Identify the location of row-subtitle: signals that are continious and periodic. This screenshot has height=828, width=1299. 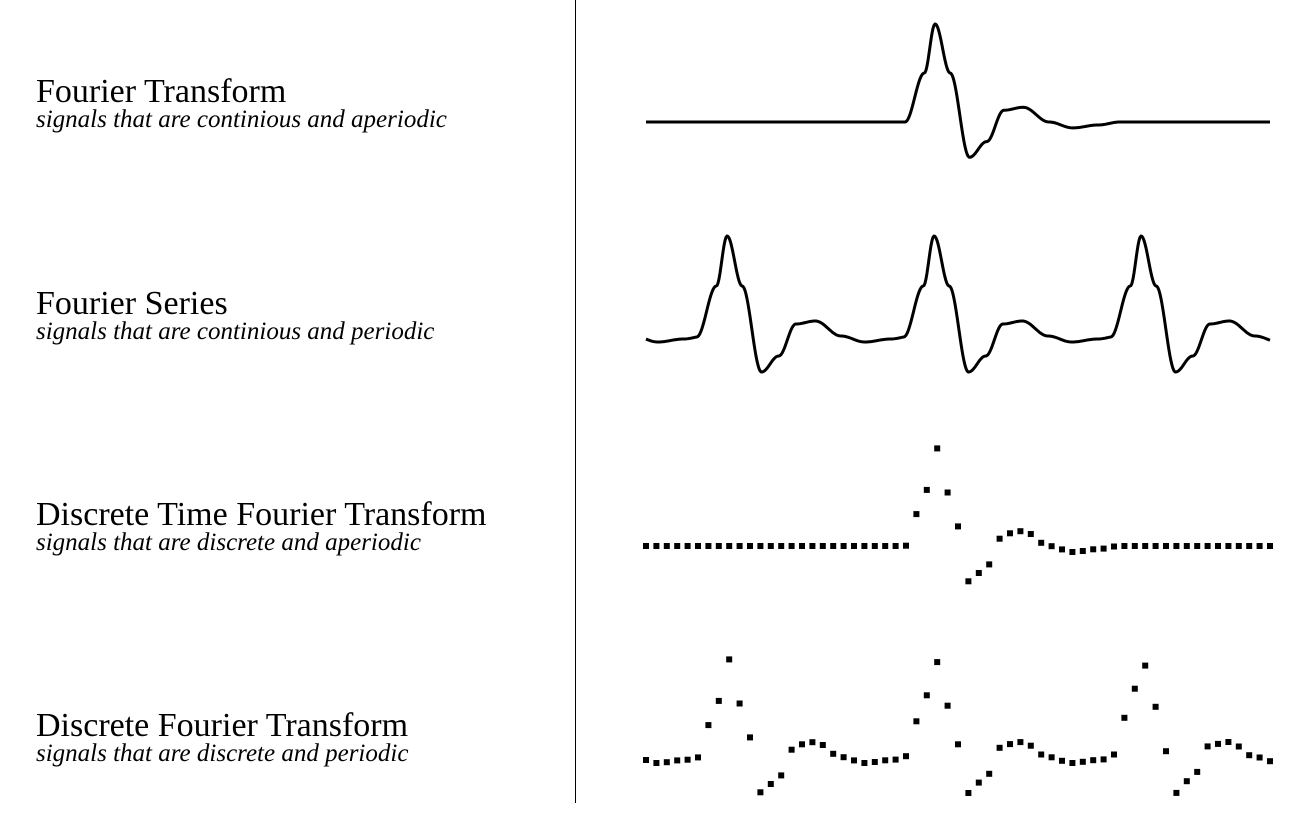
(235, 331).